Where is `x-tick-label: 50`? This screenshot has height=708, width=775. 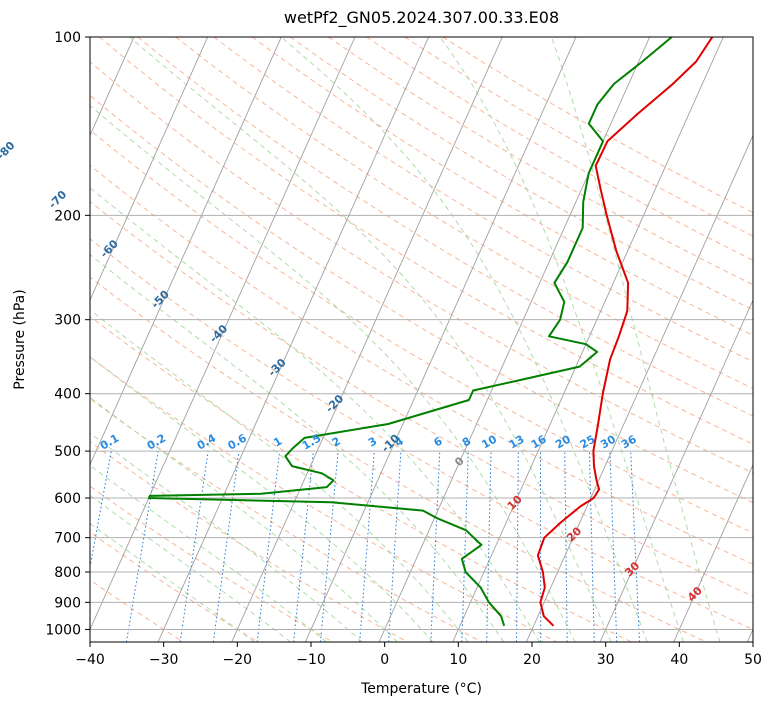
x-tick-label: 50 is located at coordinates (753, 660).